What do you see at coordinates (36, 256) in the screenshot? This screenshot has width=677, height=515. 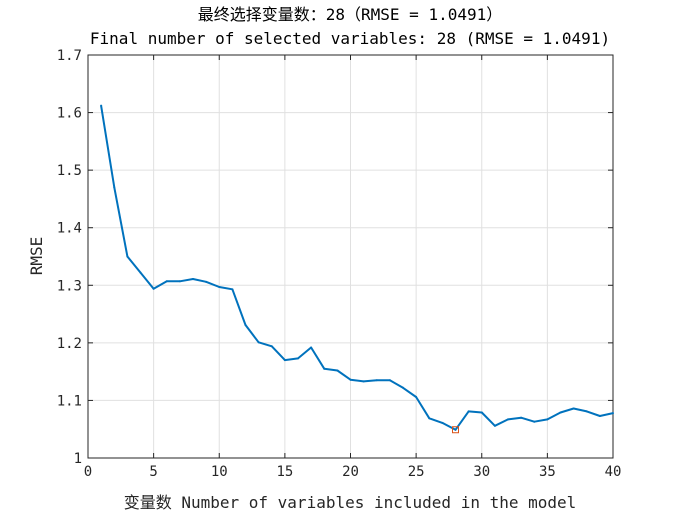 I see `y-axis-label: RMSE` at bounding box center [36, 256].